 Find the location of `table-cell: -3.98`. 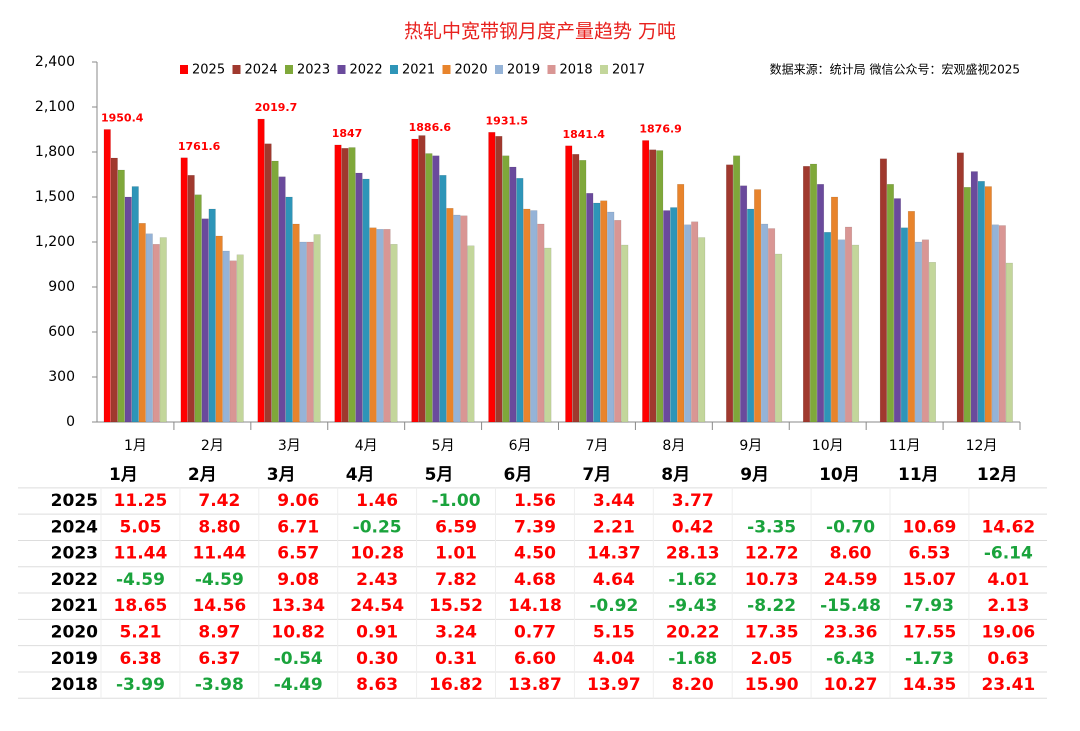

table-cell: -3.98 is located at coordinates (219, 685).